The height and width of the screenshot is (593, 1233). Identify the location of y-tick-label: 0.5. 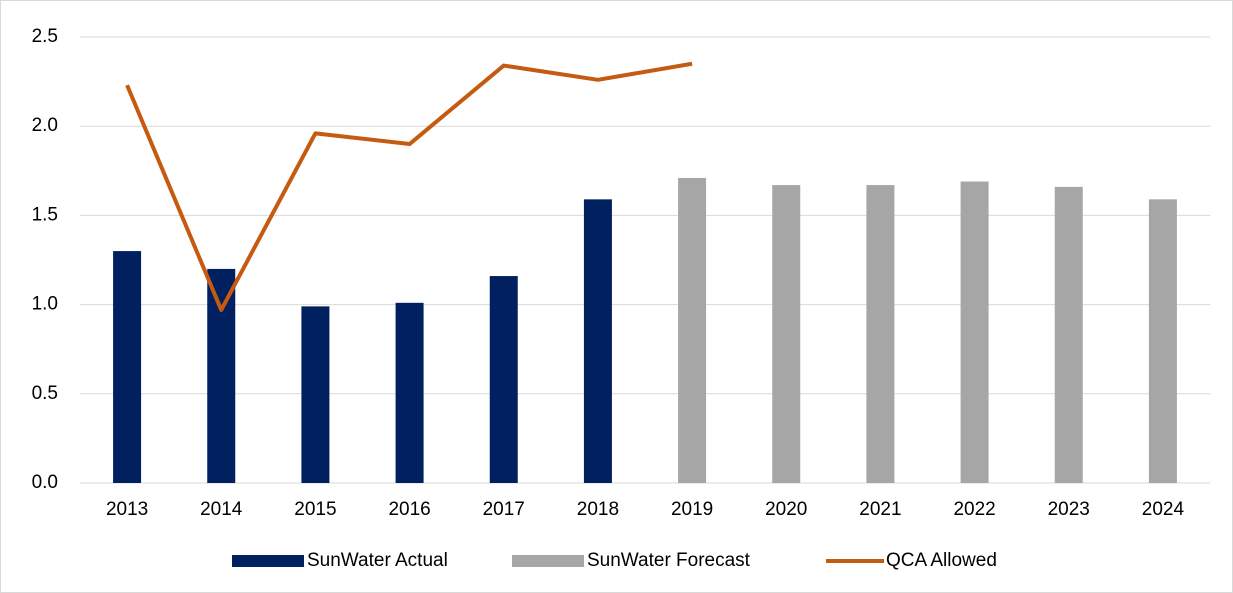
(45, 393).